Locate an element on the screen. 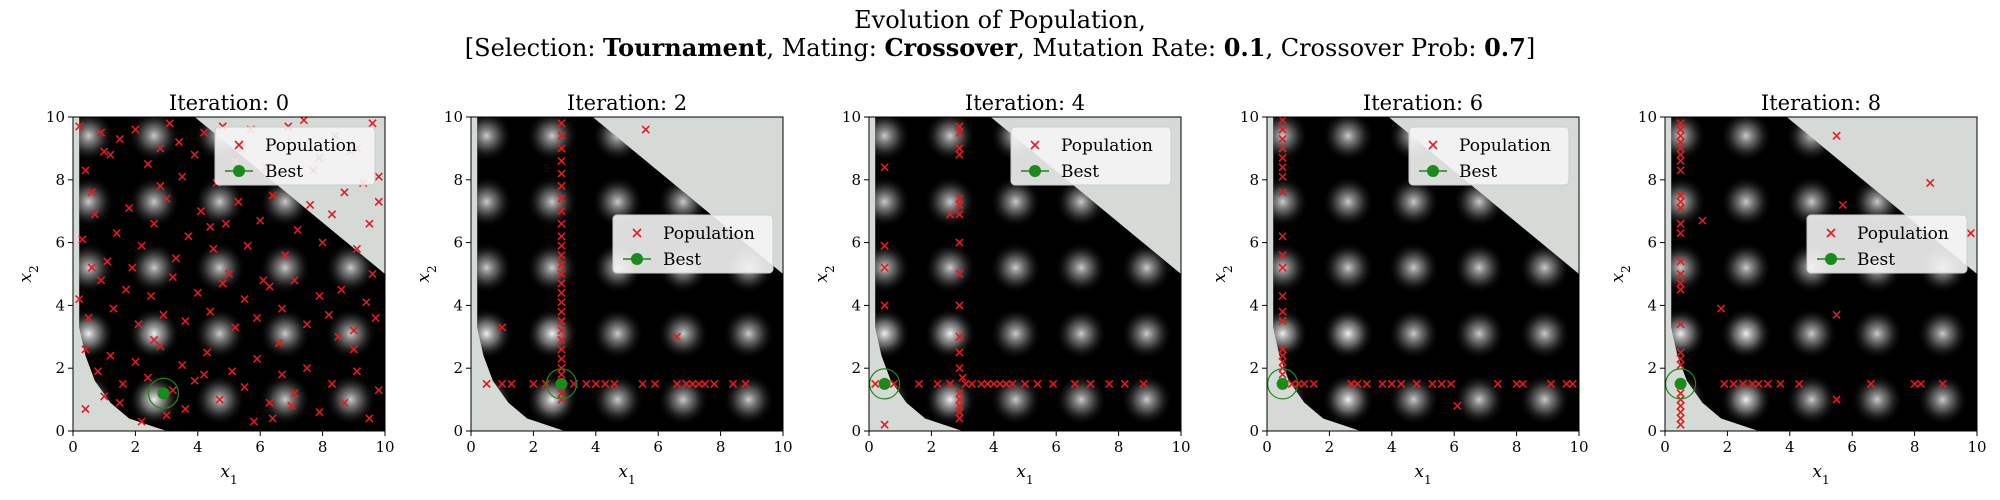 The image size is (2000, 500). subtitle-selection-value: Tournament is located at coordinates (684, 47).